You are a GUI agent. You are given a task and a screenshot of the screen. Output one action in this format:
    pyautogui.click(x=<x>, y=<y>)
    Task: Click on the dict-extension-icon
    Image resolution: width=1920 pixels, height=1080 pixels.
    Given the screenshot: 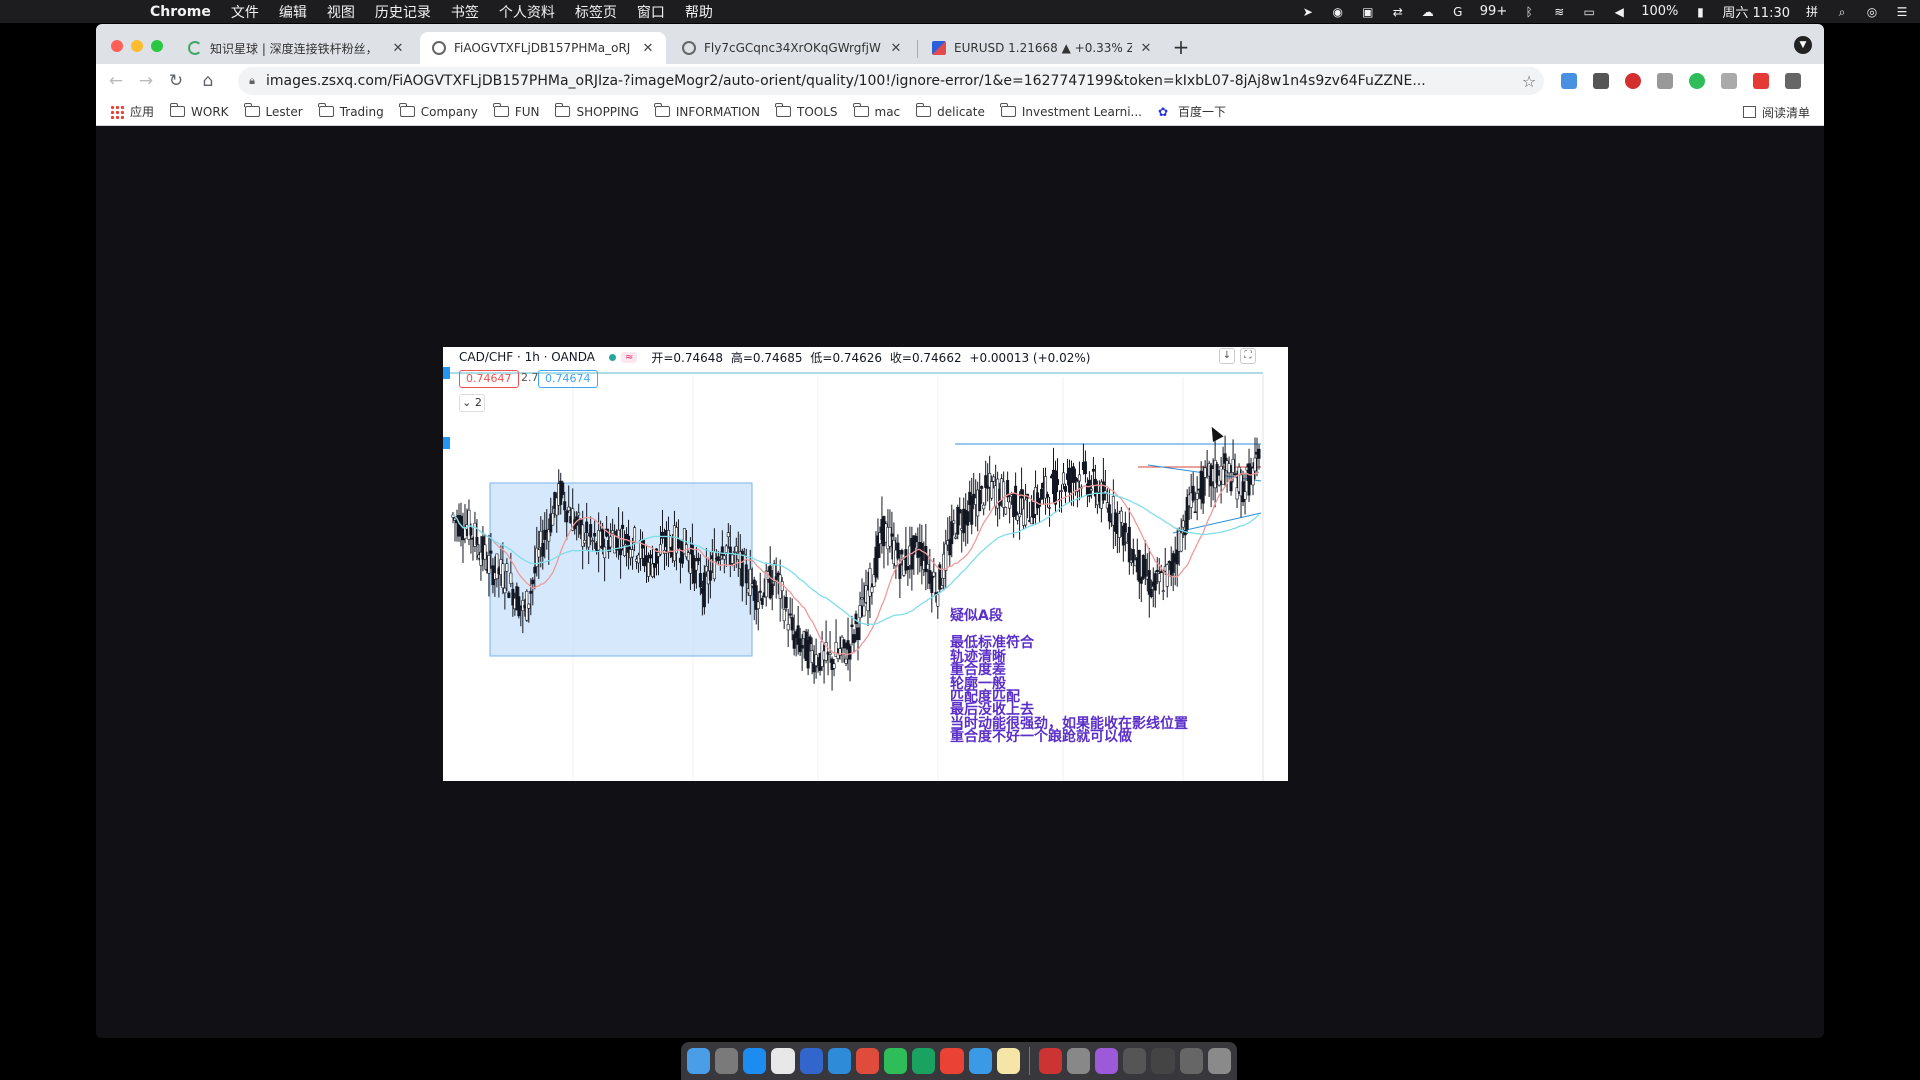 What is the action you would take?
    pyautogui.click(x=1793, y=81)
    